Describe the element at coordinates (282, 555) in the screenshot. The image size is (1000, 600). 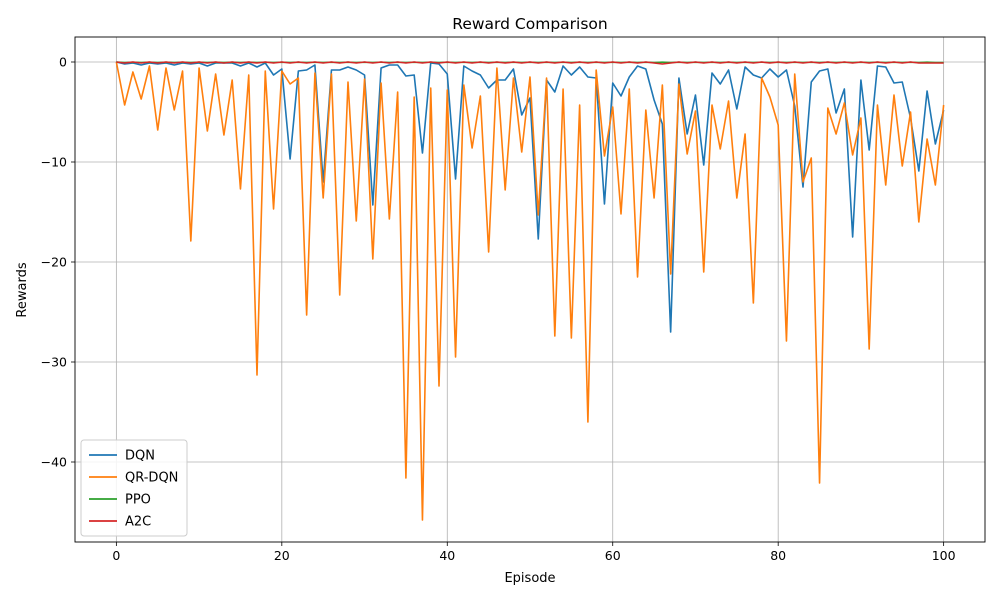
I see `x-tick-label: 20` at that location.